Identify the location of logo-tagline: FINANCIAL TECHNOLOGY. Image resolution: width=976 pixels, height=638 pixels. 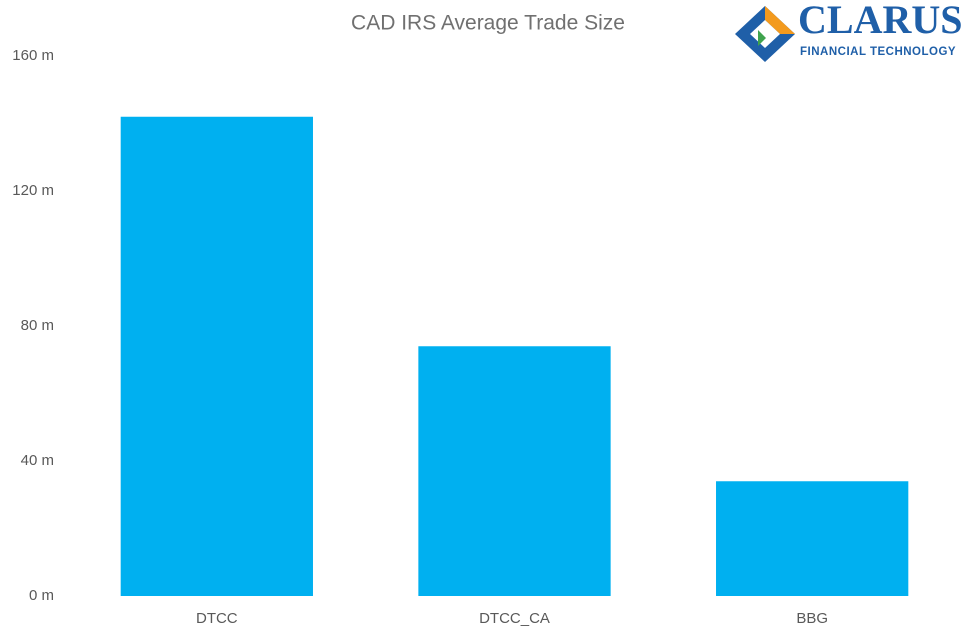
(878, 52).